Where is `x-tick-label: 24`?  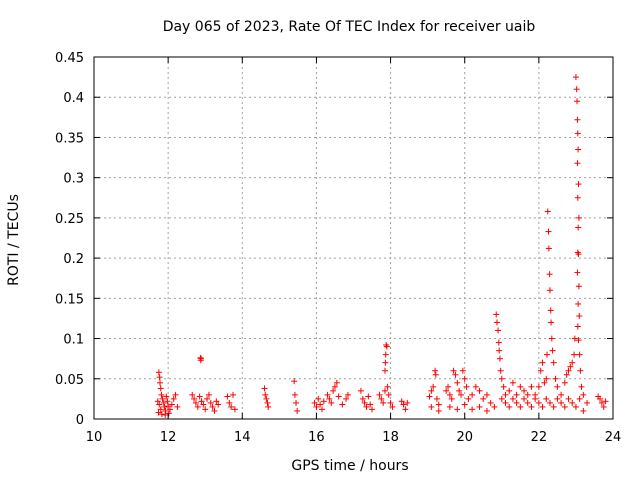 x-tick-label: 24 is located at coordinates (613, 437).